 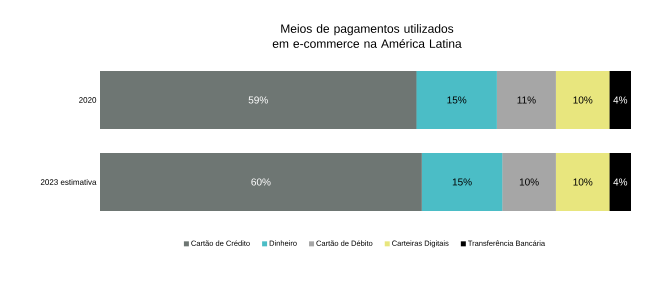 I want to click on chart-title: Meios de pagamentos utilizados em e-commerce na América Latina, so click(x=367, y=36).